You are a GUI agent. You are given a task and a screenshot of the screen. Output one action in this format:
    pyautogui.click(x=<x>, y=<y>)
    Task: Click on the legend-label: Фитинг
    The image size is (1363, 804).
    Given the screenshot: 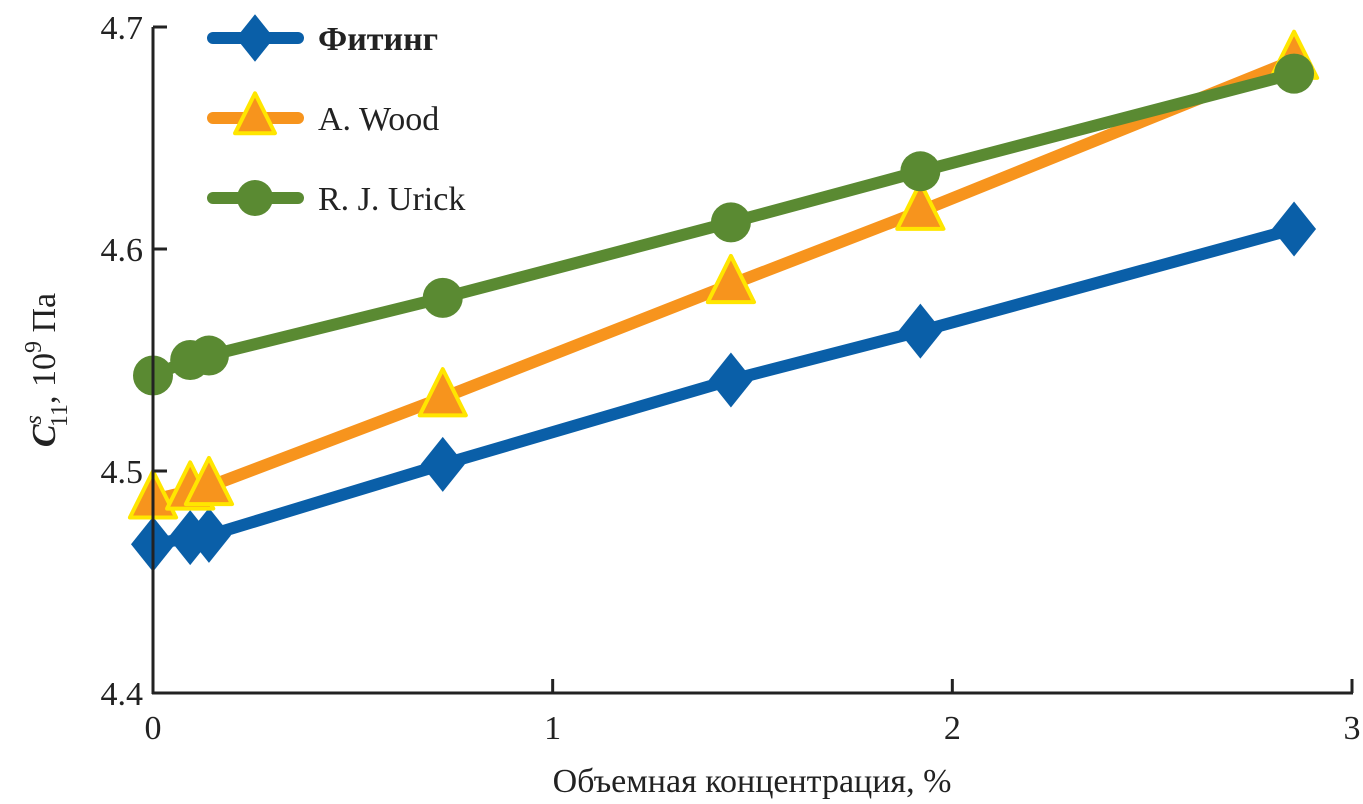 What is the action you would take?
    pyautogui.click(x=378, y=39)
    